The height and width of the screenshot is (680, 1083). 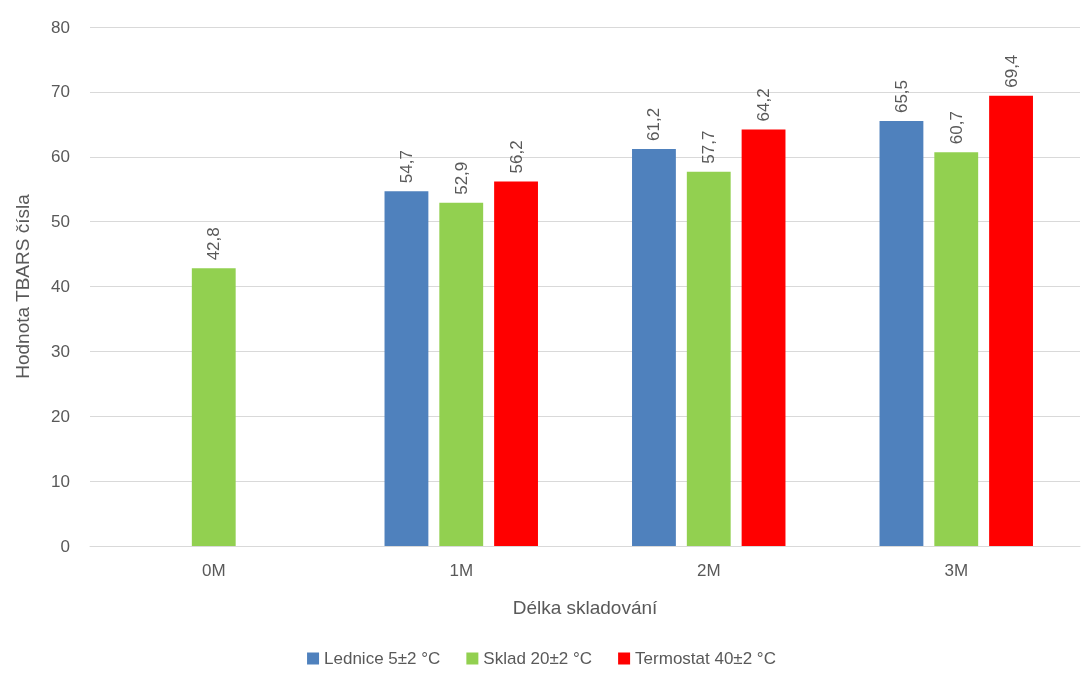 What do you see at coordinates (60, 222) in the screenshot?
I see `y-tick-label: 50` at bounding box center [60, 222].